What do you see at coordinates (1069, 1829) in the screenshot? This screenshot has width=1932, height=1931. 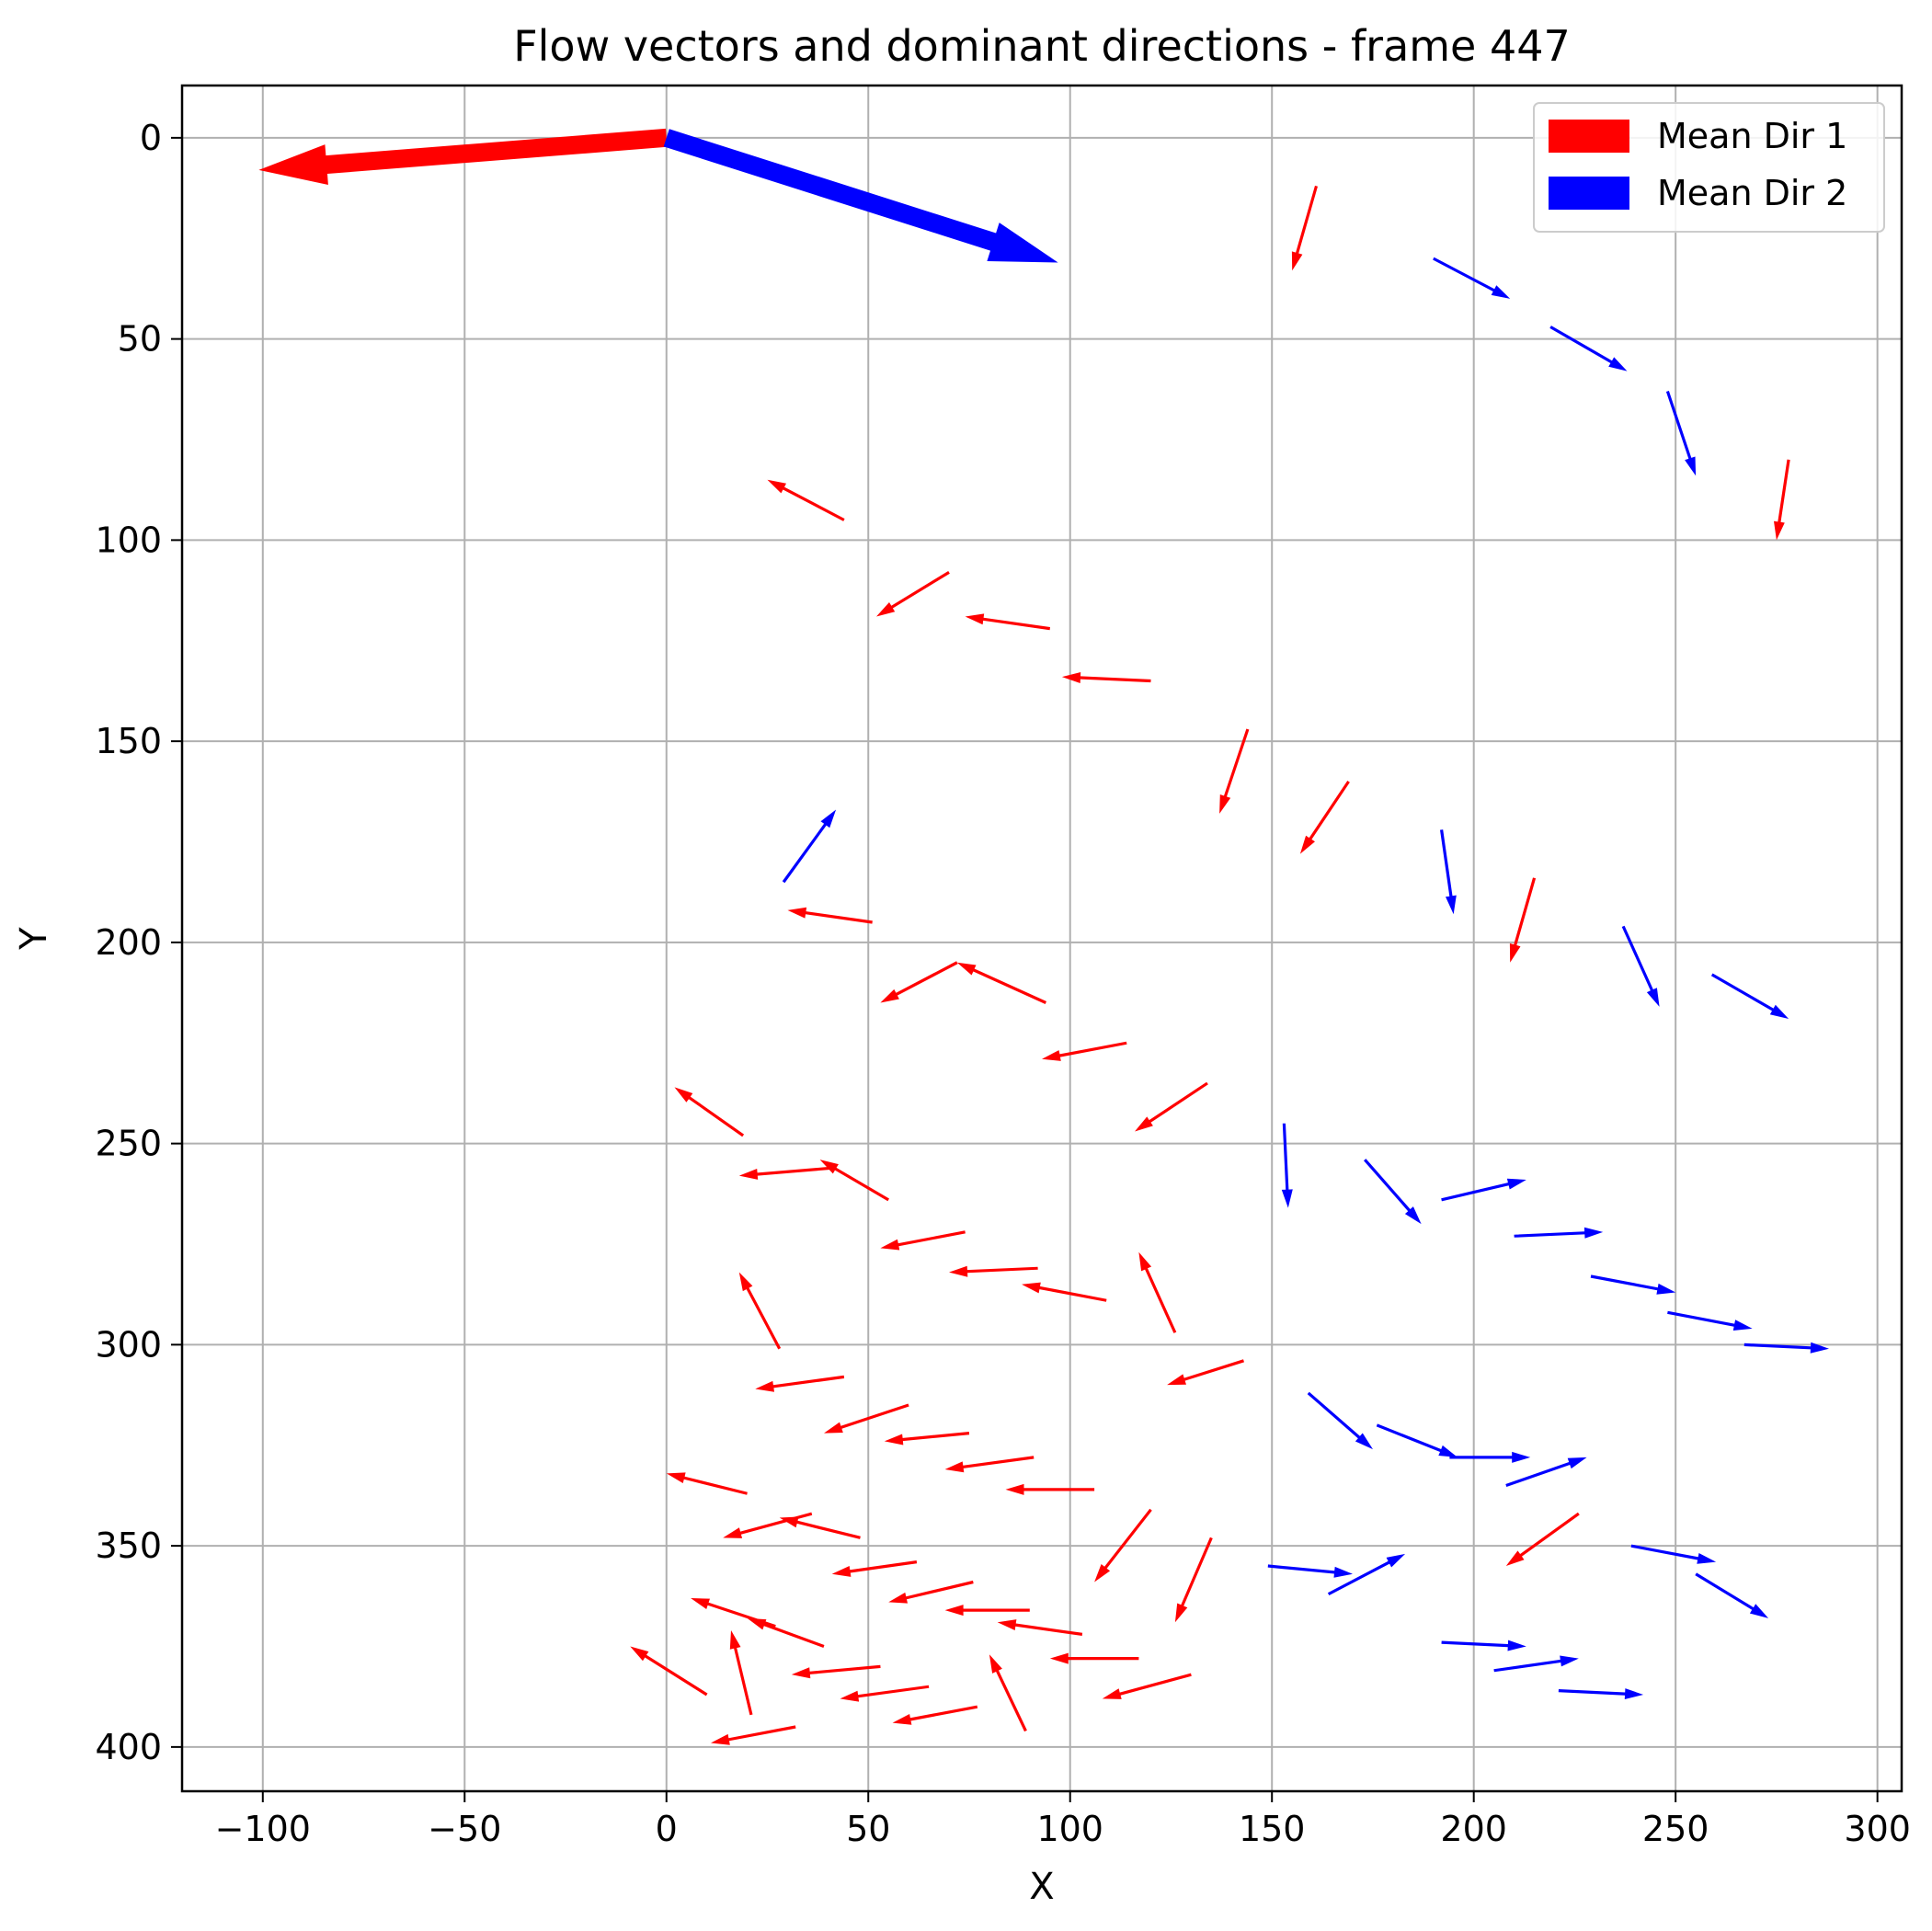 I see `x-tick-label: 100` at bounding box center [1069, 1829].